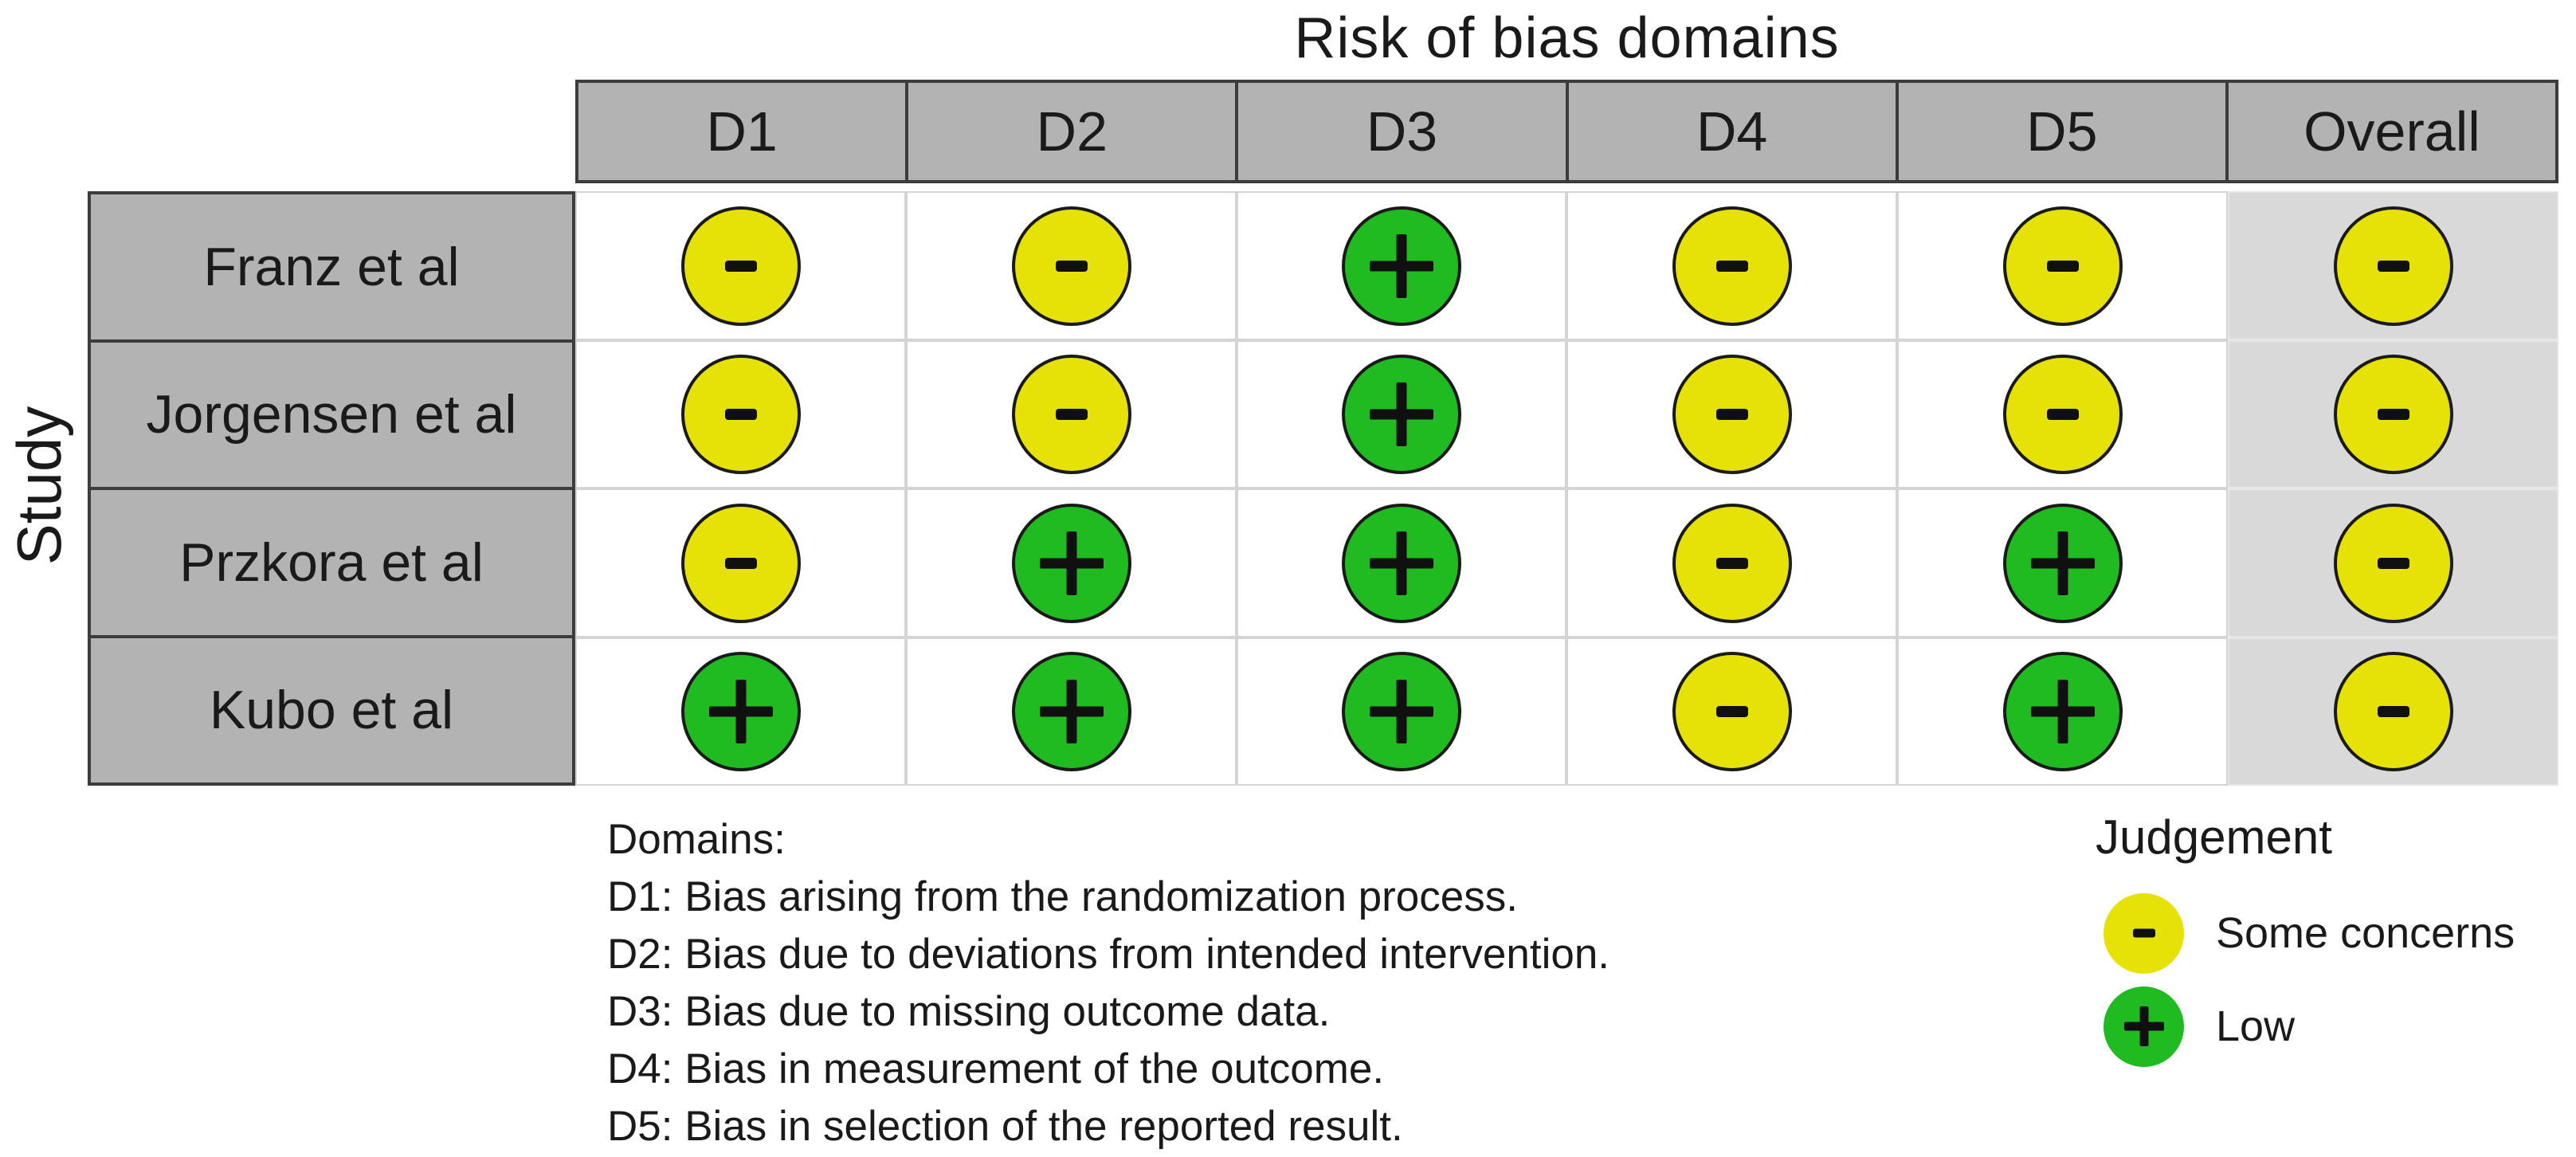 Image resolution: width=2576 pixels, height=1157 pixels. I want to click on study-axis-label-text: Study, so click(39, 485).